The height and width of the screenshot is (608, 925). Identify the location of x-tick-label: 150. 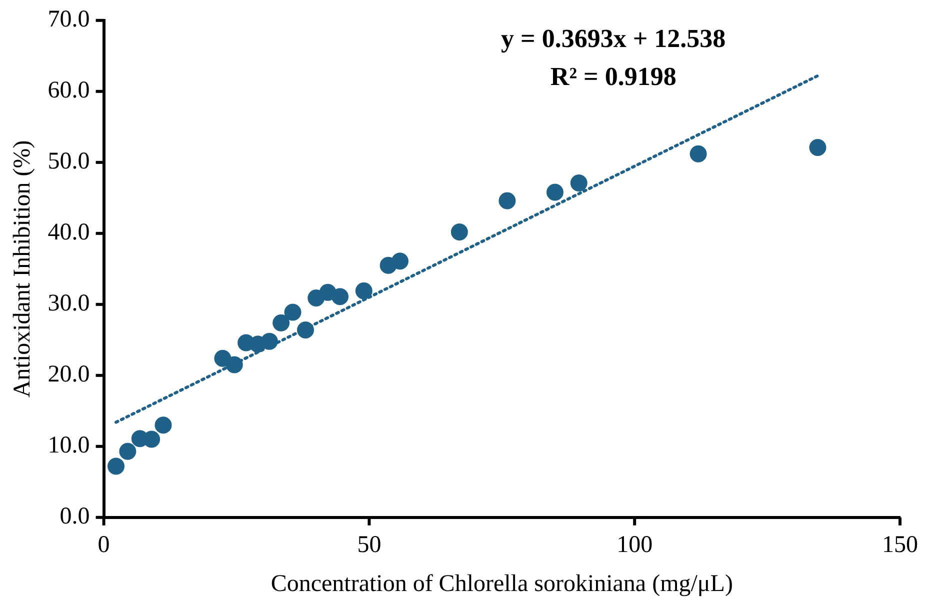
(900, 545).